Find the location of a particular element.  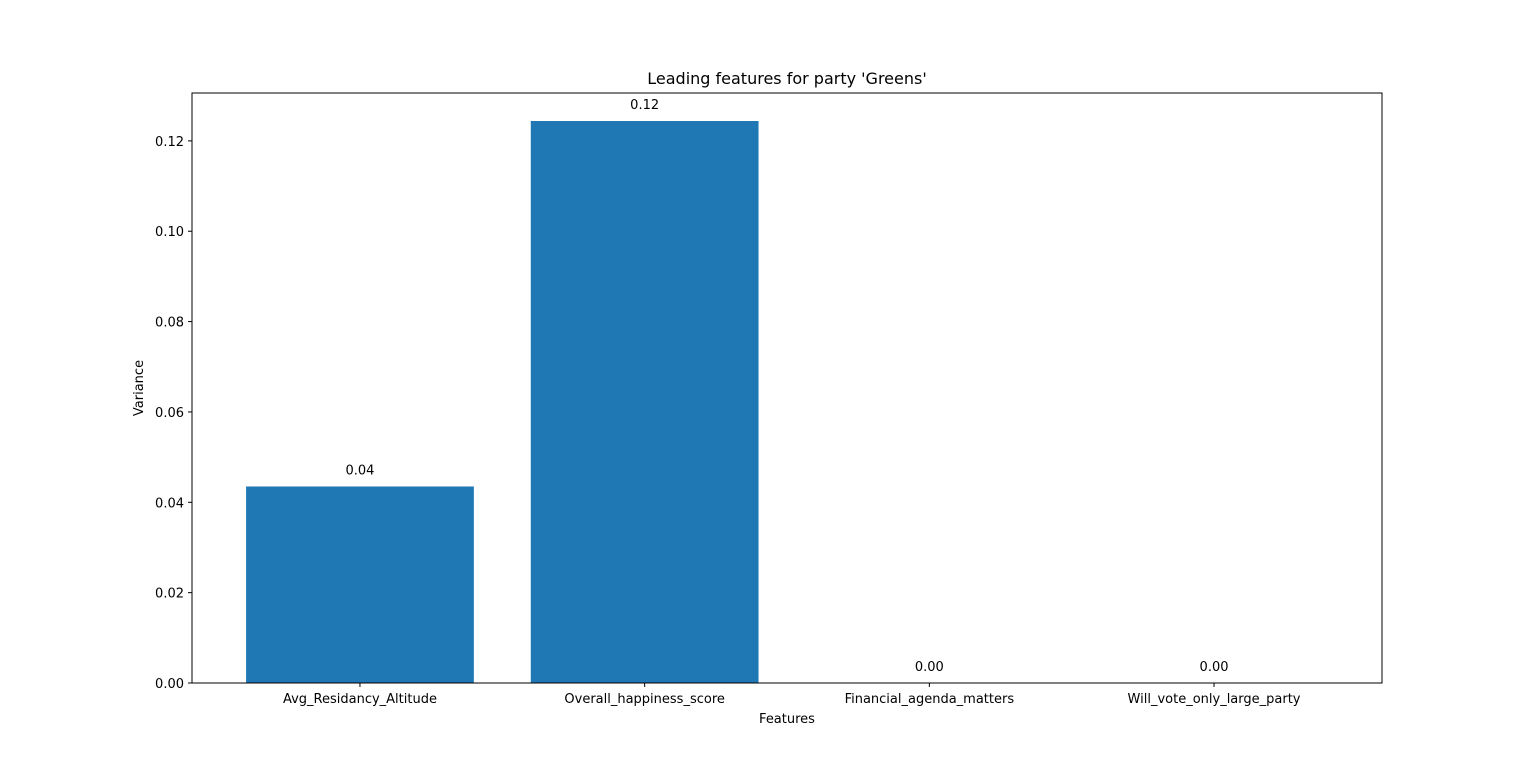

y-tick-label: 0.12 is located at coordinates (169, 142).